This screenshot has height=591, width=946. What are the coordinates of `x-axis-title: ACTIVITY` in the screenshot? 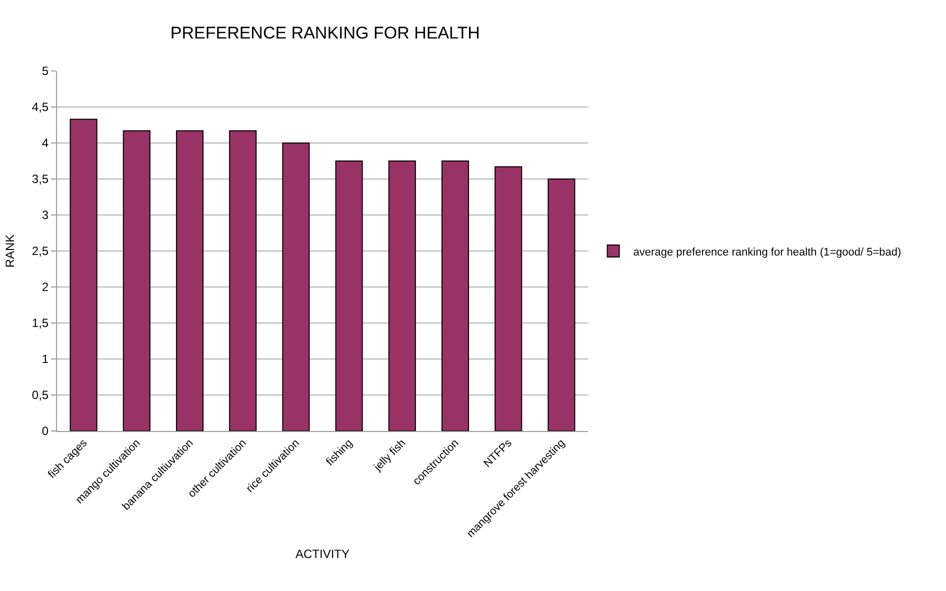 It's located at (322, 553).